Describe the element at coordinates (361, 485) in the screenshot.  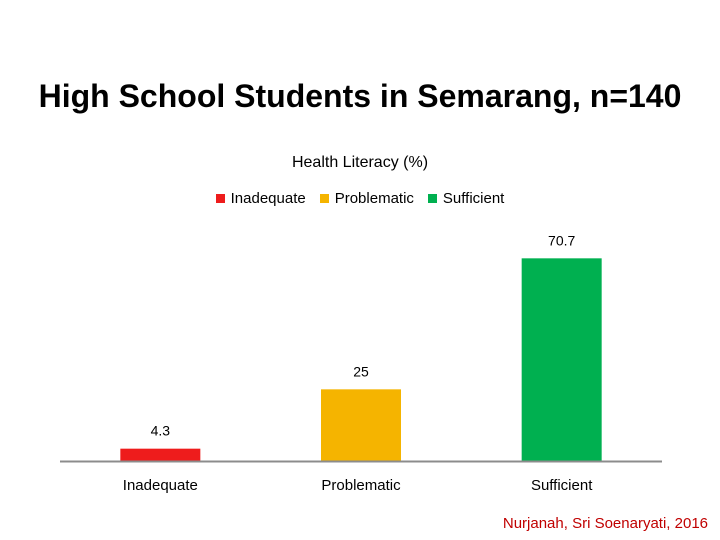
I see `x-tick-label-problematic: Problematic` at that location.